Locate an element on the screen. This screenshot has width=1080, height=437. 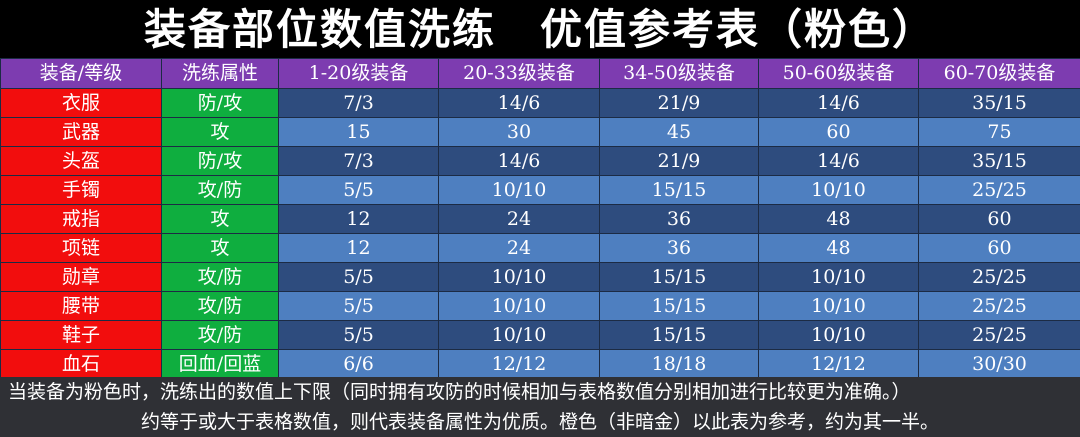
table-row: 戒指攻 12 24 36 48 60 is located at coordinates (540, 219).